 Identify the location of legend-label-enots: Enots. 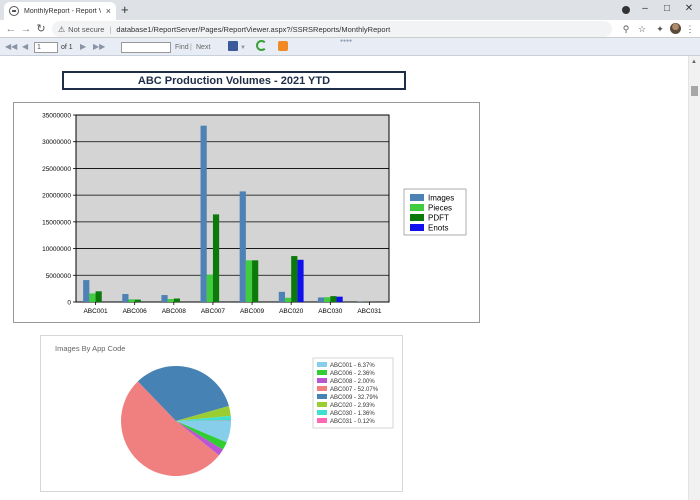
(438, 228).